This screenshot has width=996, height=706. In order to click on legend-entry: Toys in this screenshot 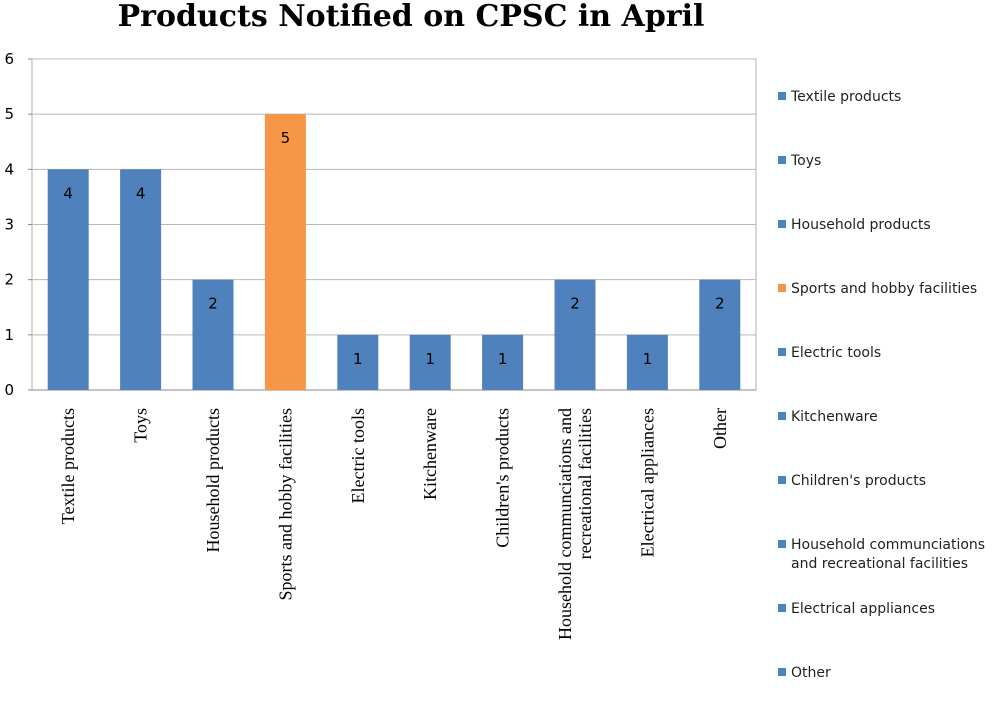, I will do `click(805, 161)`.